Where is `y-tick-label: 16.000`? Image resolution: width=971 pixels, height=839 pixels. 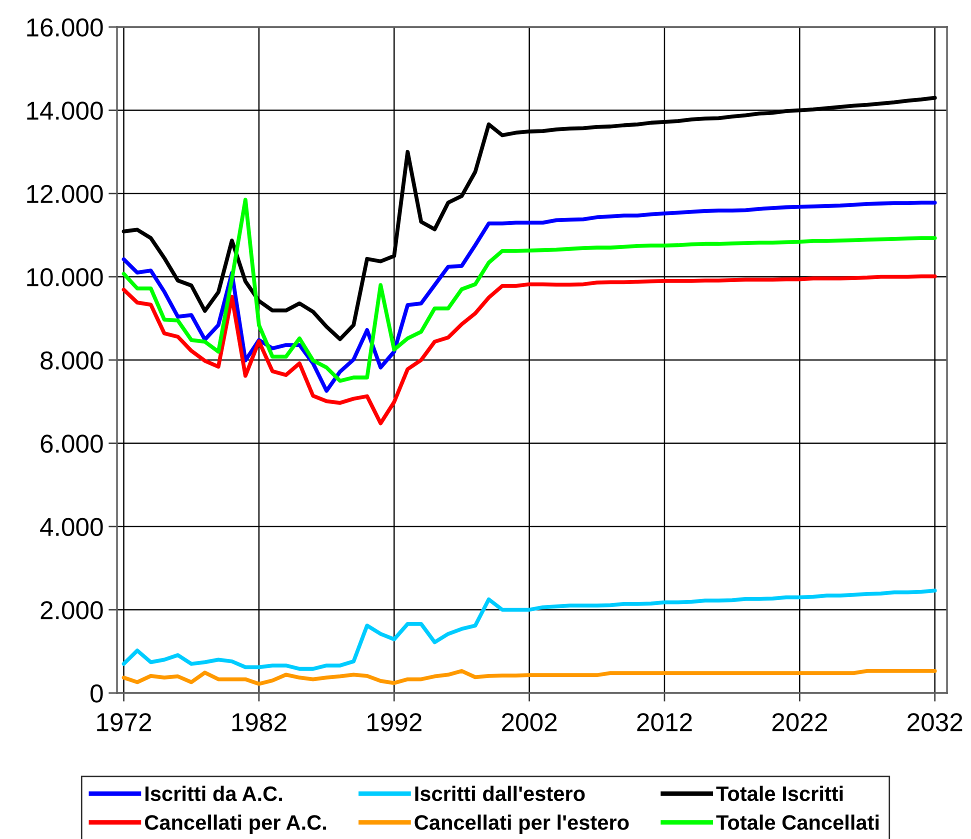
y-tick-label: 16.000 is located at coordinates (65, 27).